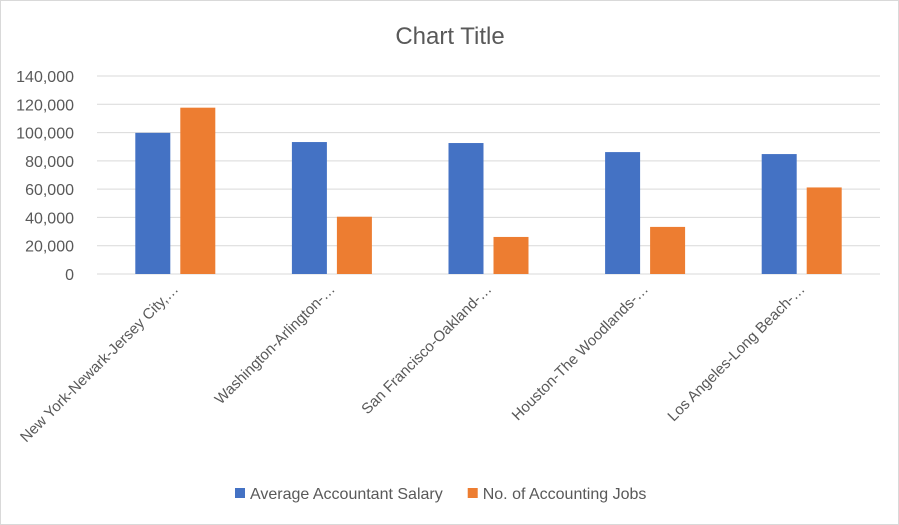 The width and height of the screenshot is (899, 525). What do you see at coordinates (45, 134) in the screenshot?
I see `y-tick-label: 100,000` at bounding box center [45, 134].